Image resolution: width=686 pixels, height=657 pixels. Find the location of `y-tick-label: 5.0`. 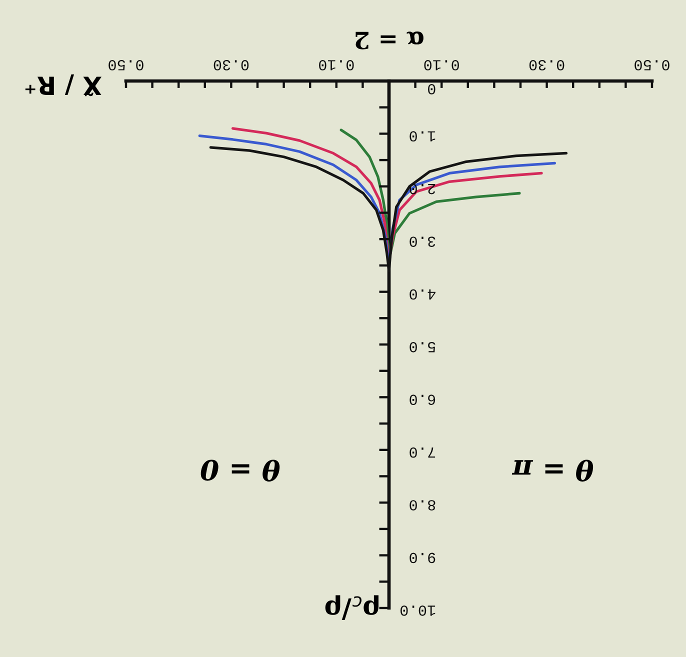

y-tick-label: 5.0 is located at coordinates (423, 347).